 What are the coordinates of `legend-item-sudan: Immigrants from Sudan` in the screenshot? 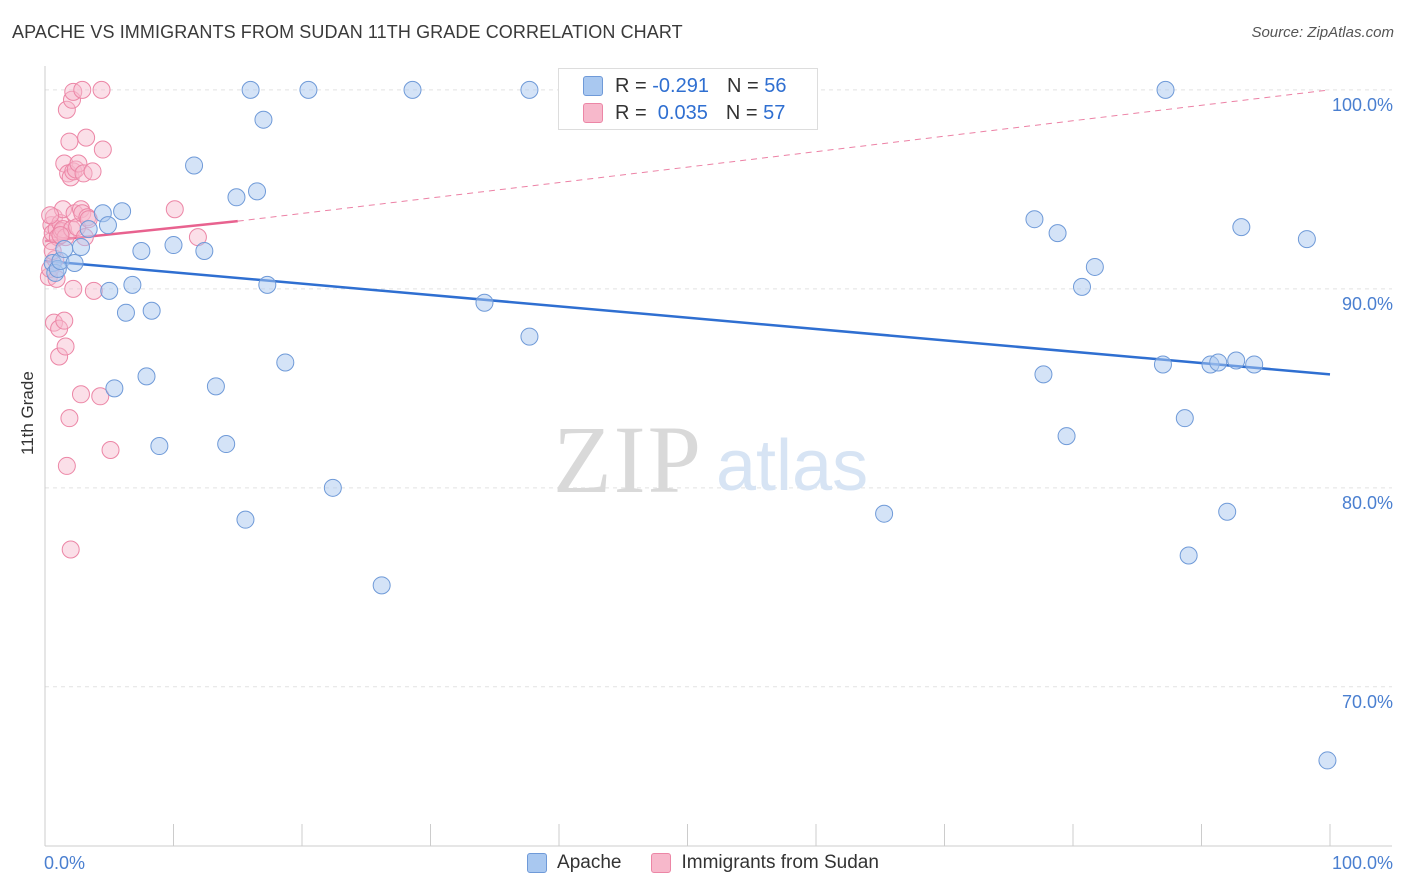 It's located at (765, 863).